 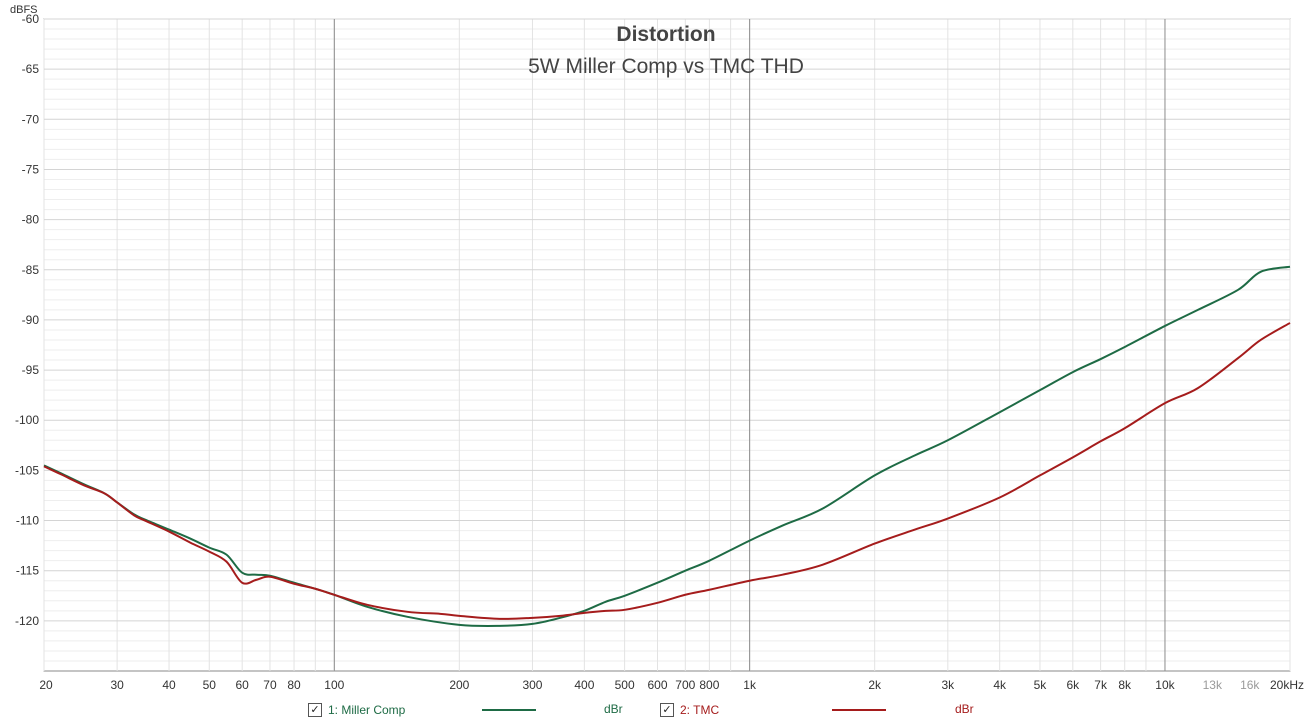 I want to click on y-tick-label: -85, so click(x=31, y=270).